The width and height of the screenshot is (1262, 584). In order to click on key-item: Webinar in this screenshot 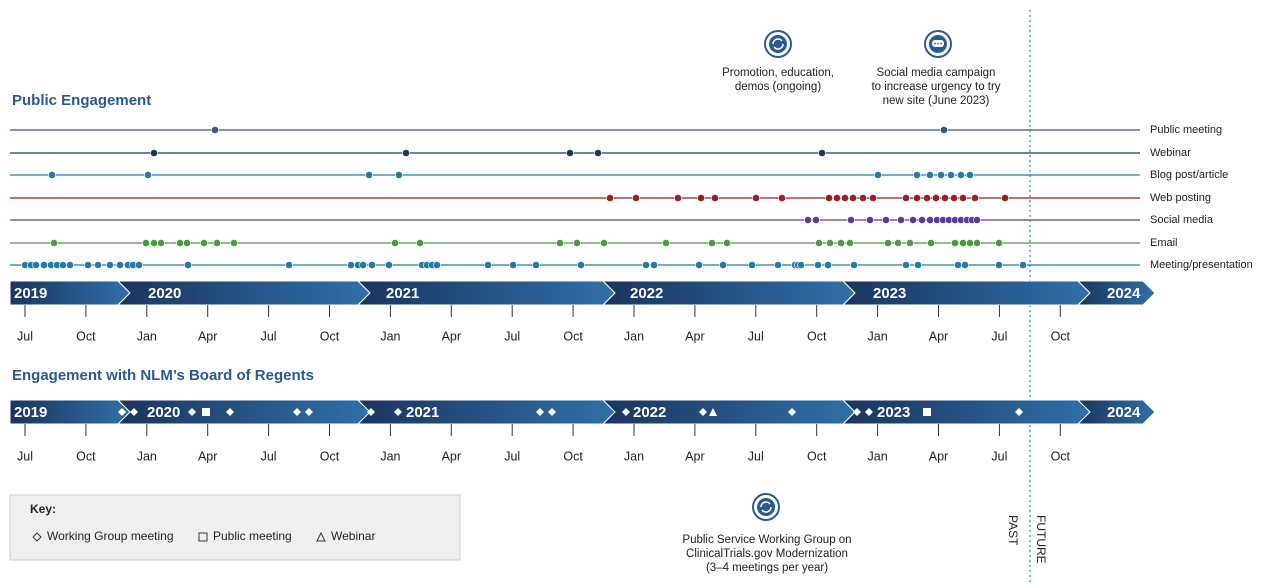, I will do `click(353, 536)`.